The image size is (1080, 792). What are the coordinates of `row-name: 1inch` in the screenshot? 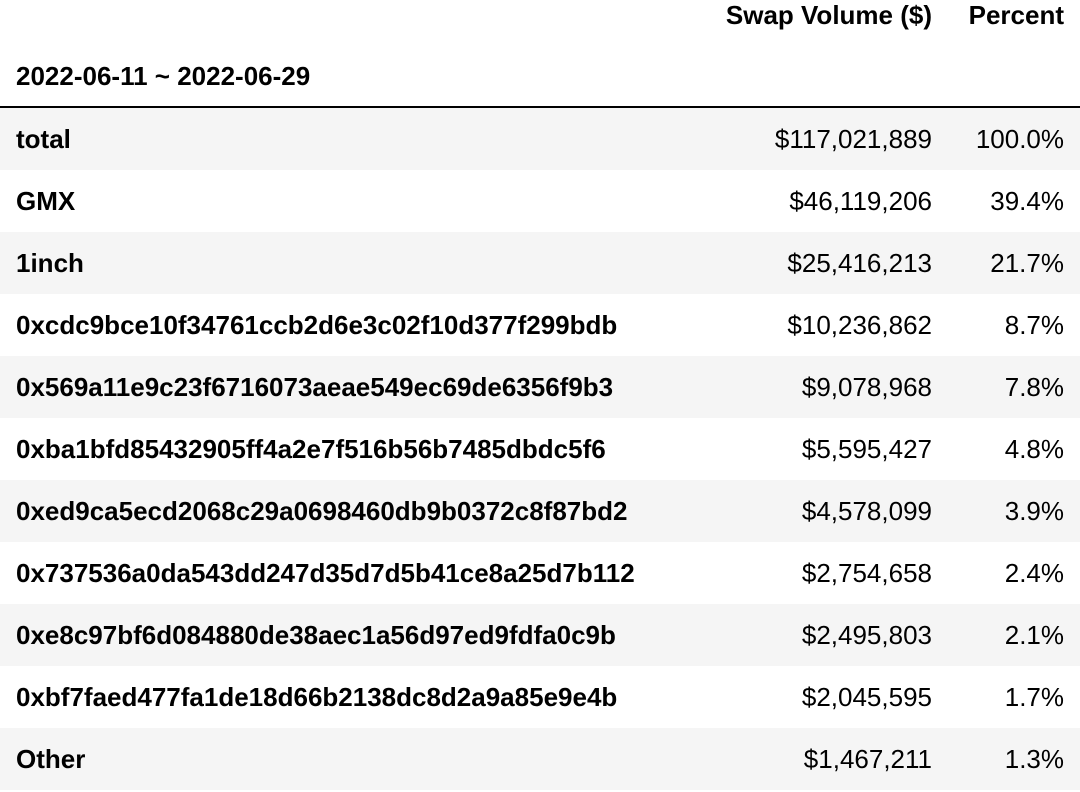 It's located at (50, 263).